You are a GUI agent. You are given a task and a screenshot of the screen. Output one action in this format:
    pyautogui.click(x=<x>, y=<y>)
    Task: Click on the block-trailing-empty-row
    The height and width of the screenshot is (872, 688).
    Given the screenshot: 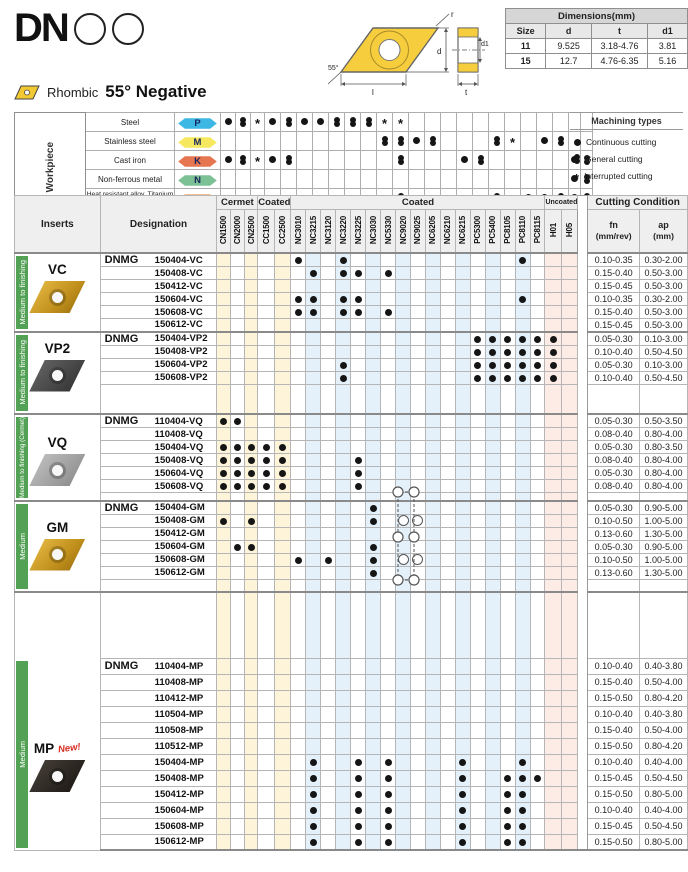 What is the action you would take?
    pyautogui.click(x=351, y=585)
    